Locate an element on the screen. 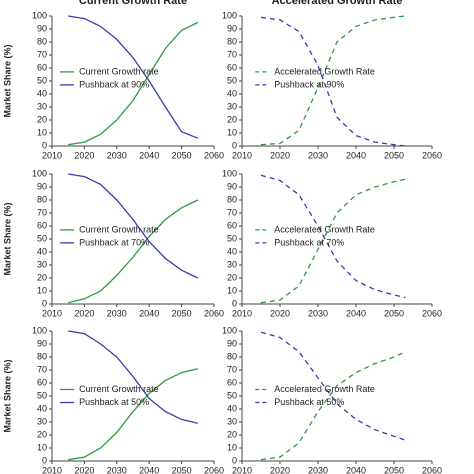  chart-title: Current Growth Rate is located at coordinates (133, 3).